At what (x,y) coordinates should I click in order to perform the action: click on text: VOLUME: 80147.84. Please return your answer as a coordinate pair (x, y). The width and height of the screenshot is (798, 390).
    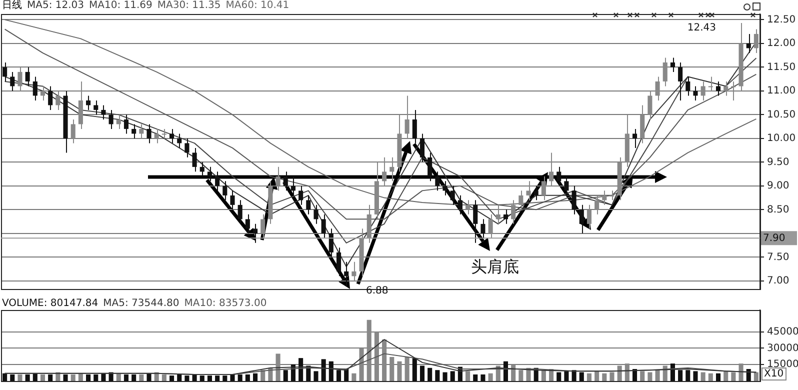
    Looking at the image, I should click on (50, 303).